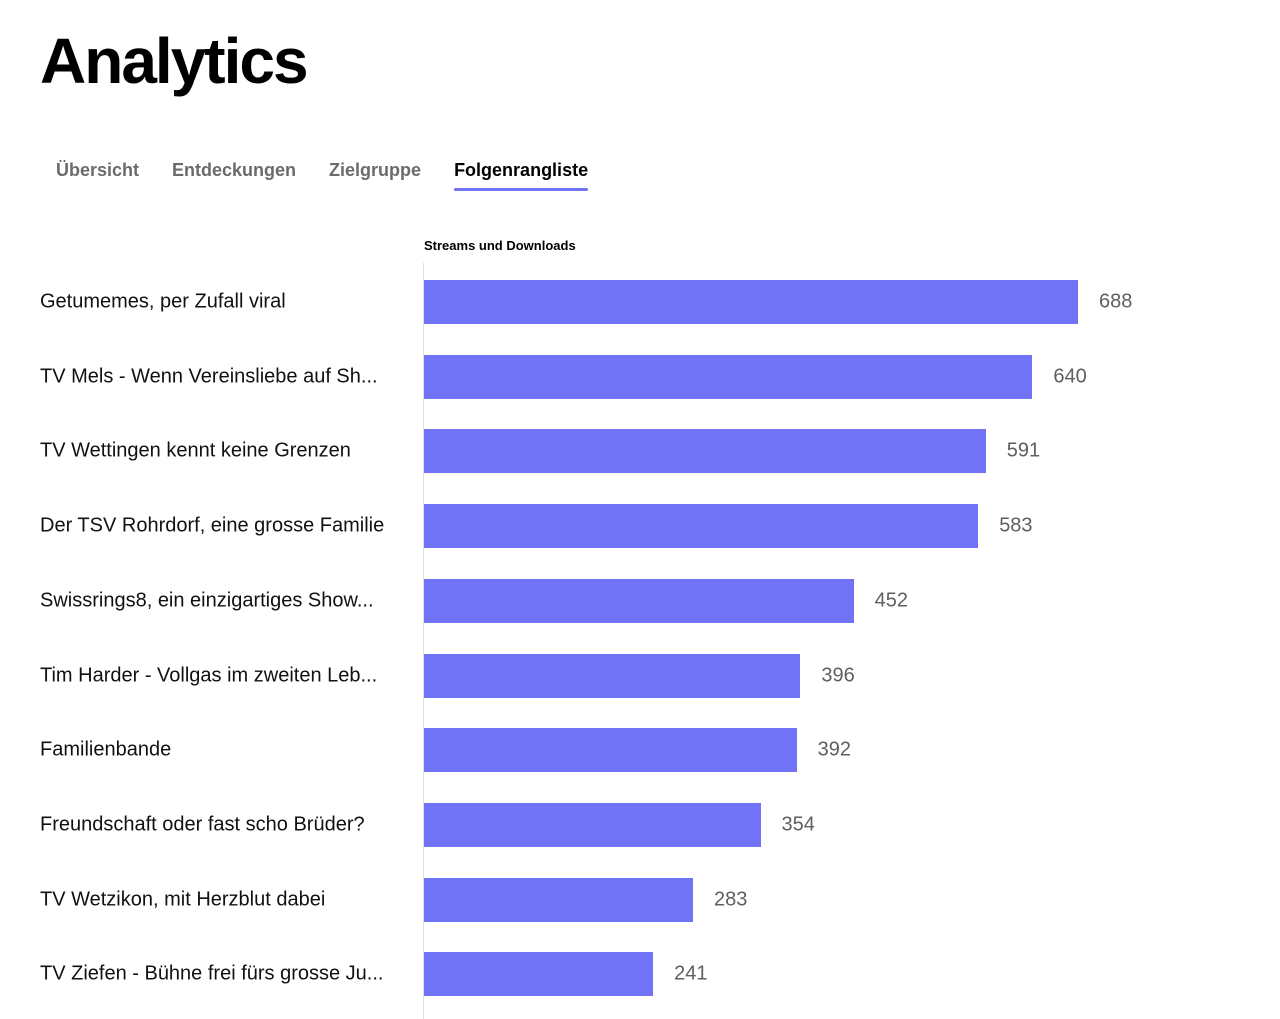  What do you see at coordinates (1070, 376) in the screenshot?
I see `bar-value-label: 640` at bounding box center [1070, 376].